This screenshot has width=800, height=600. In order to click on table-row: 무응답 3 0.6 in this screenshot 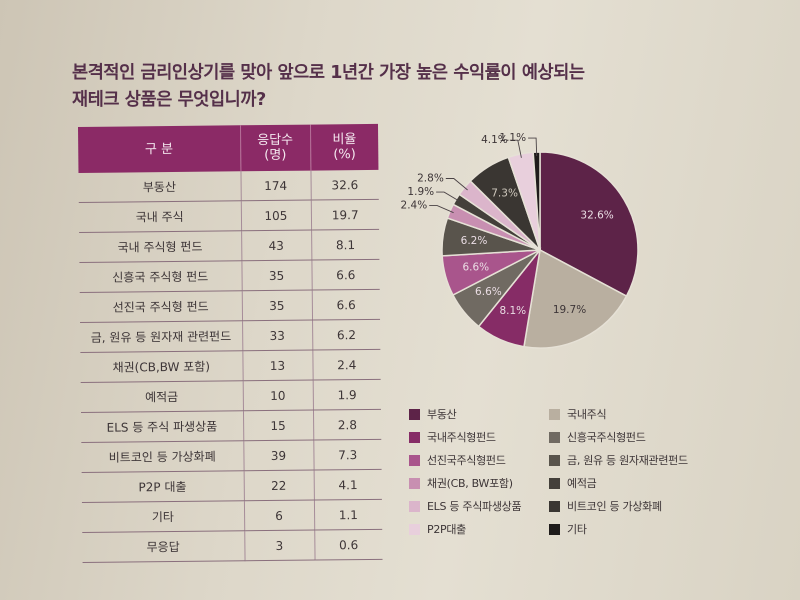, I will do `click(232, 546)`.